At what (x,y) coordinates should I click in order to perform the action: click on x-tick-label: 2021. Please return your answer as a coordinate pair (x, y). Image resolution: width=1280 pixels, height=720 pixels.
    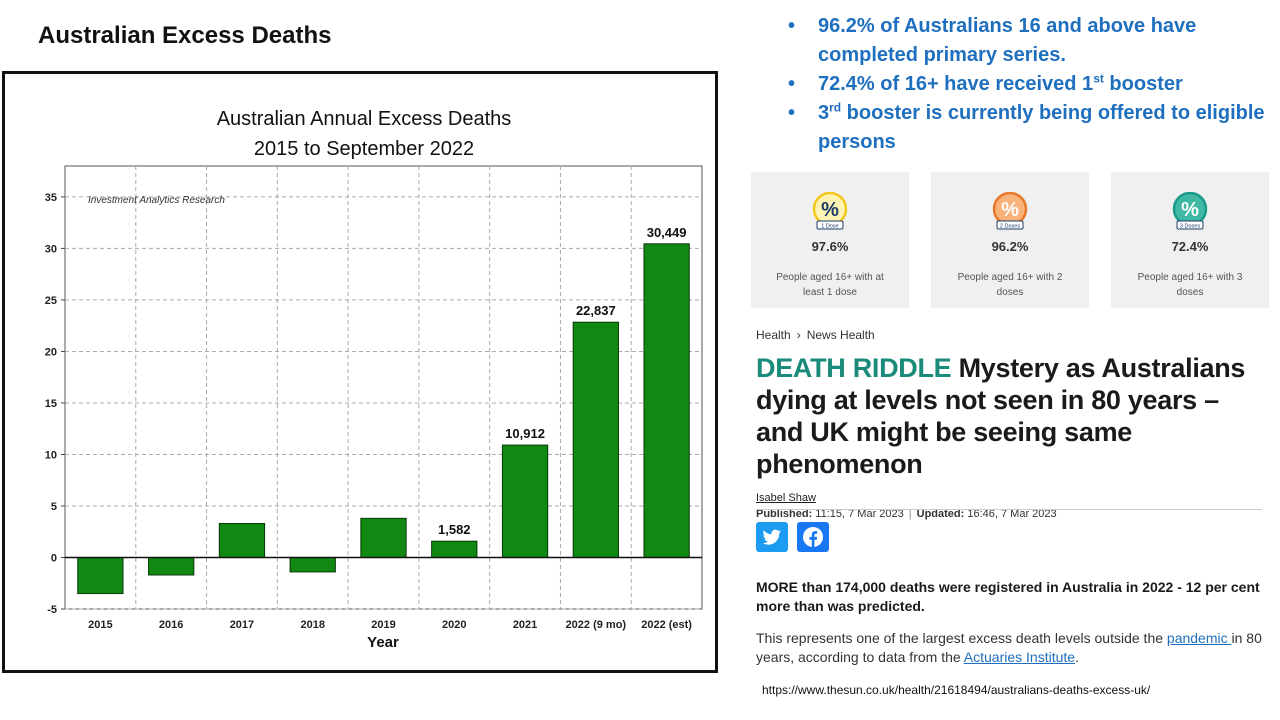
    Looking at the image, I should click on (525, 625).